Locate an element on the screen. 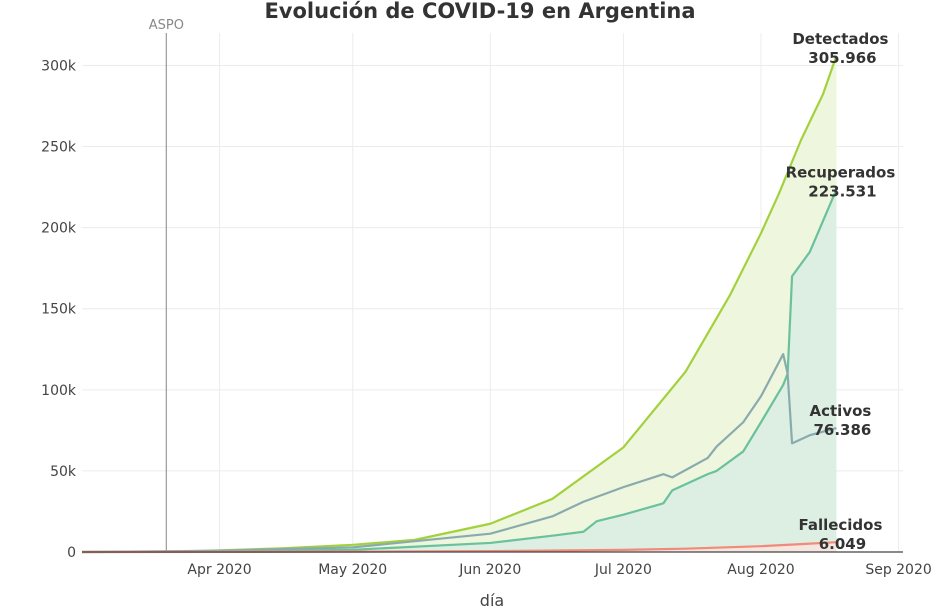  y-tick-label: 200k is located at coordinates (59, 229).